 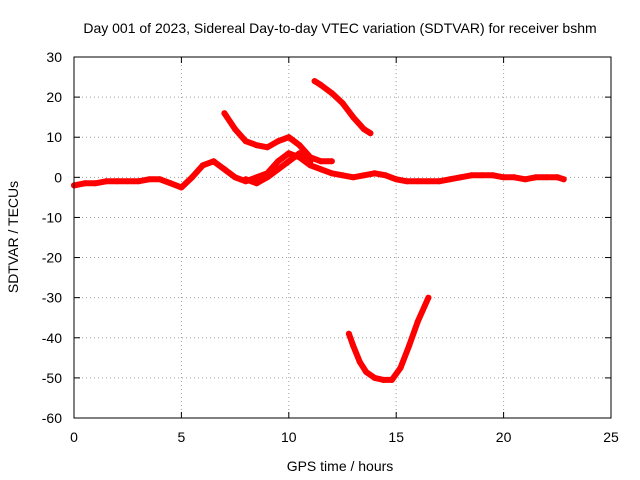 I want to click on series-line-arc-d, so click(x=388, y=338).